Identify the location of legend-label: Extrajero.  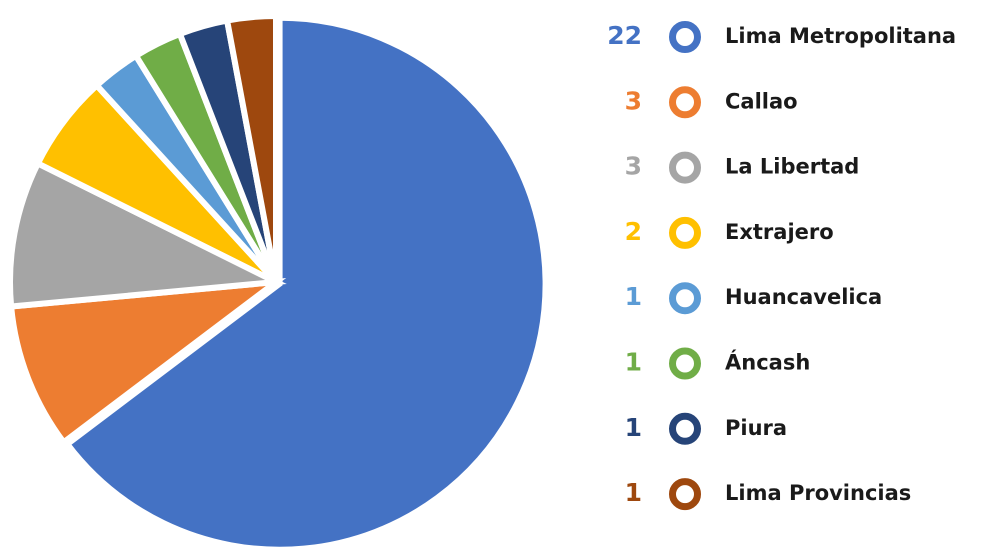
(779, 232).